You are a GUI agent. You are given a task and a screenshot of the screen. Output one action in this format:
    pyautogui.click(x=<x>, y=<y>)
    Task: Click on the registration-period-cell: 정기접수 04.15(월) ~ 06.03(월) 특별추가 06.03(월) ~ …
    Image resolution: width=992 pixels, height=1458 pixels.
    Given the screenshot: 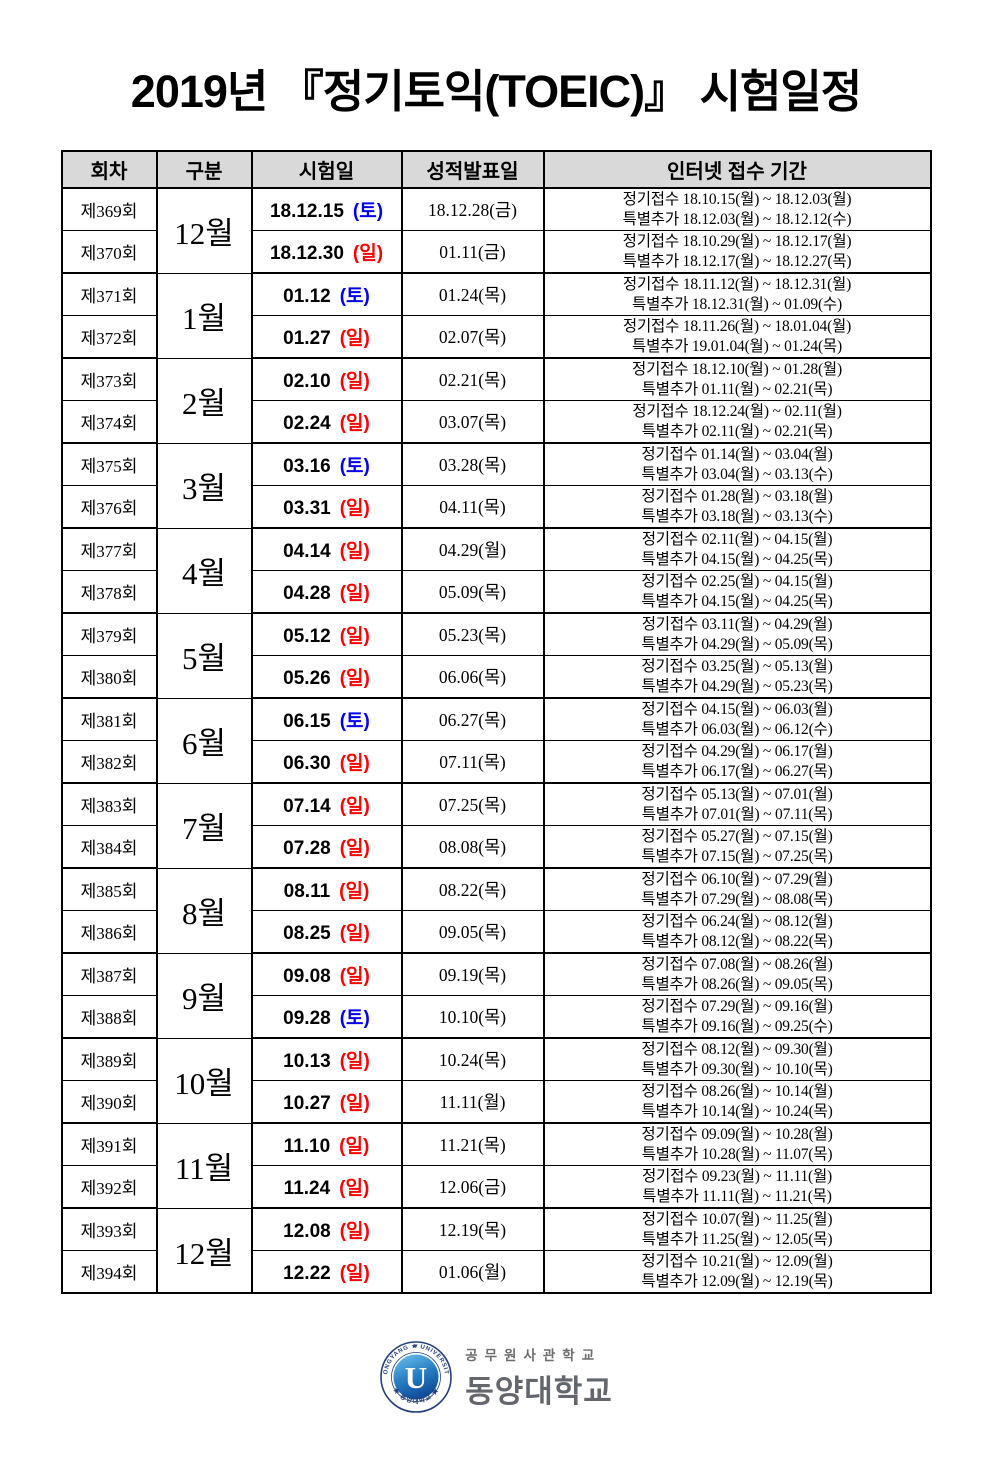 What is the action you would take?
    pyautogui.click(x=737, y=719)
    